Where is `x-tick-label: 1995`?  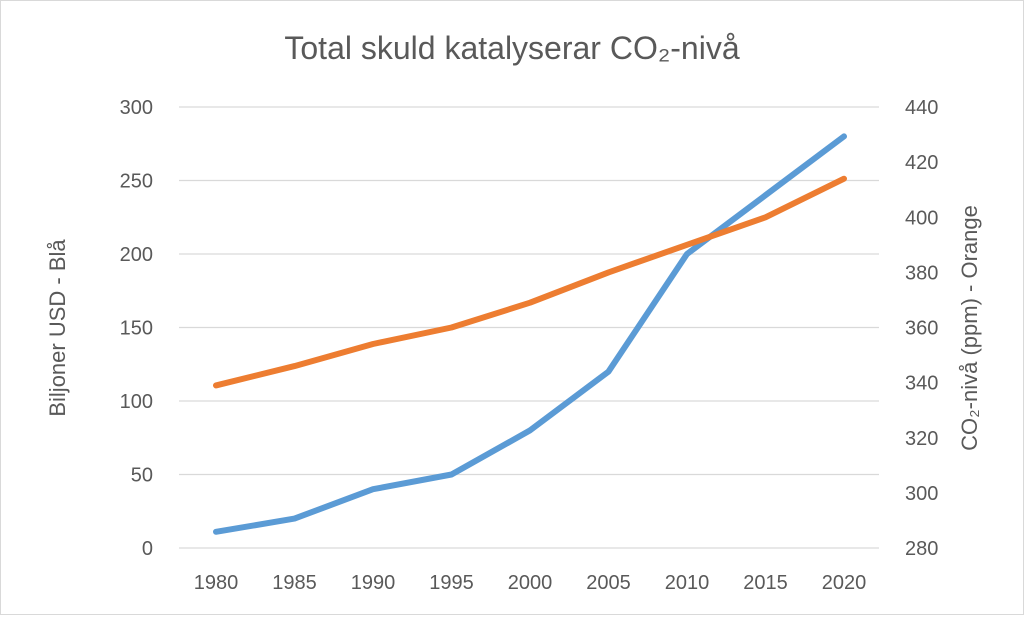 x-tick-label: 1995 is located at coordinates (451, 583).